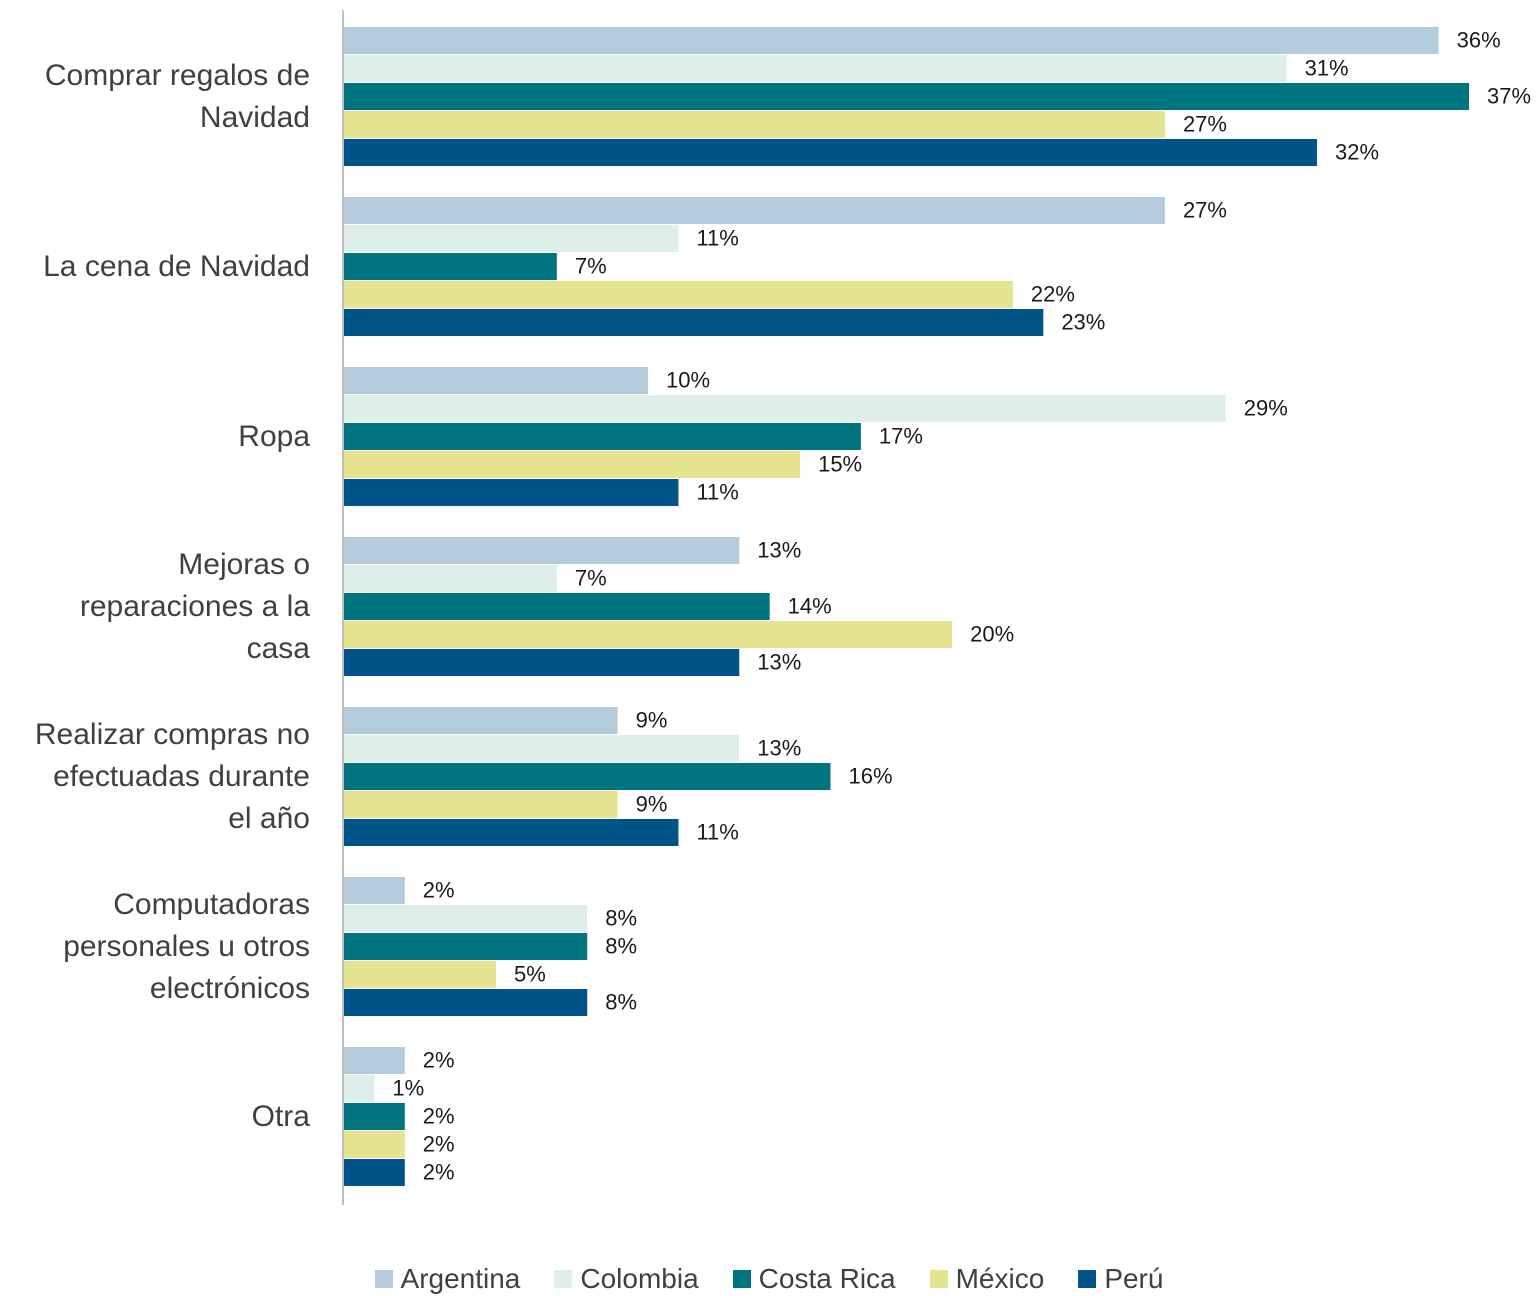 Image resolution: width=1538 pixels, height=1296 pixels. I want to click on data-label: 15%, so click(840, 463).